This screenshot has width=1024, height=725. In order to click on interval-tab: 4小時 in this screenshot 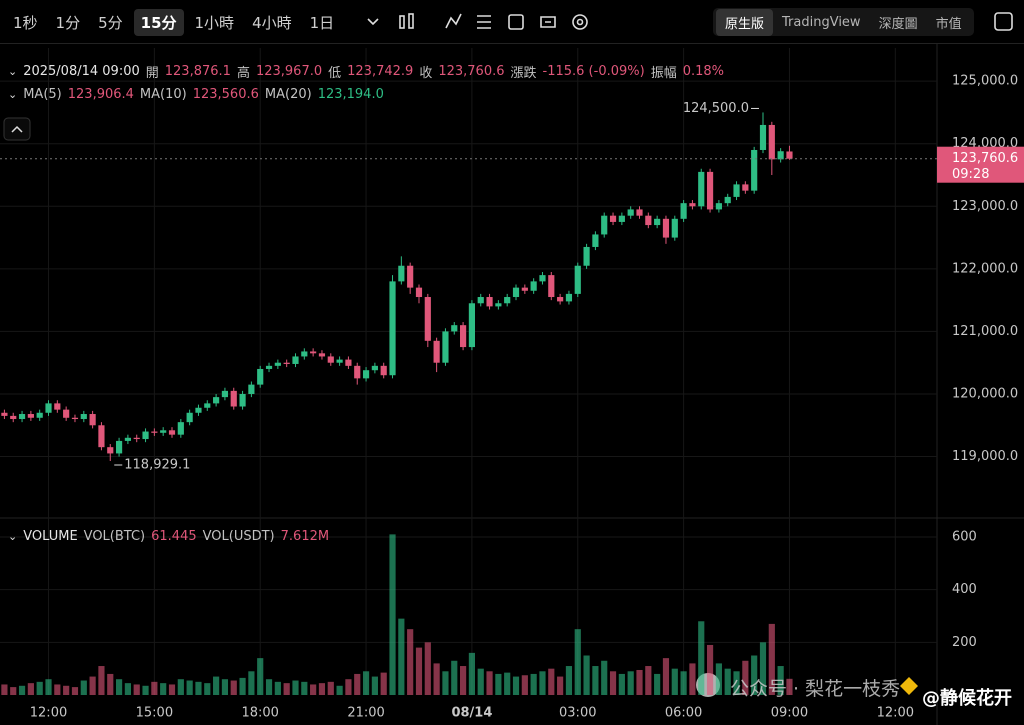, I will do `click(272, 23)`.